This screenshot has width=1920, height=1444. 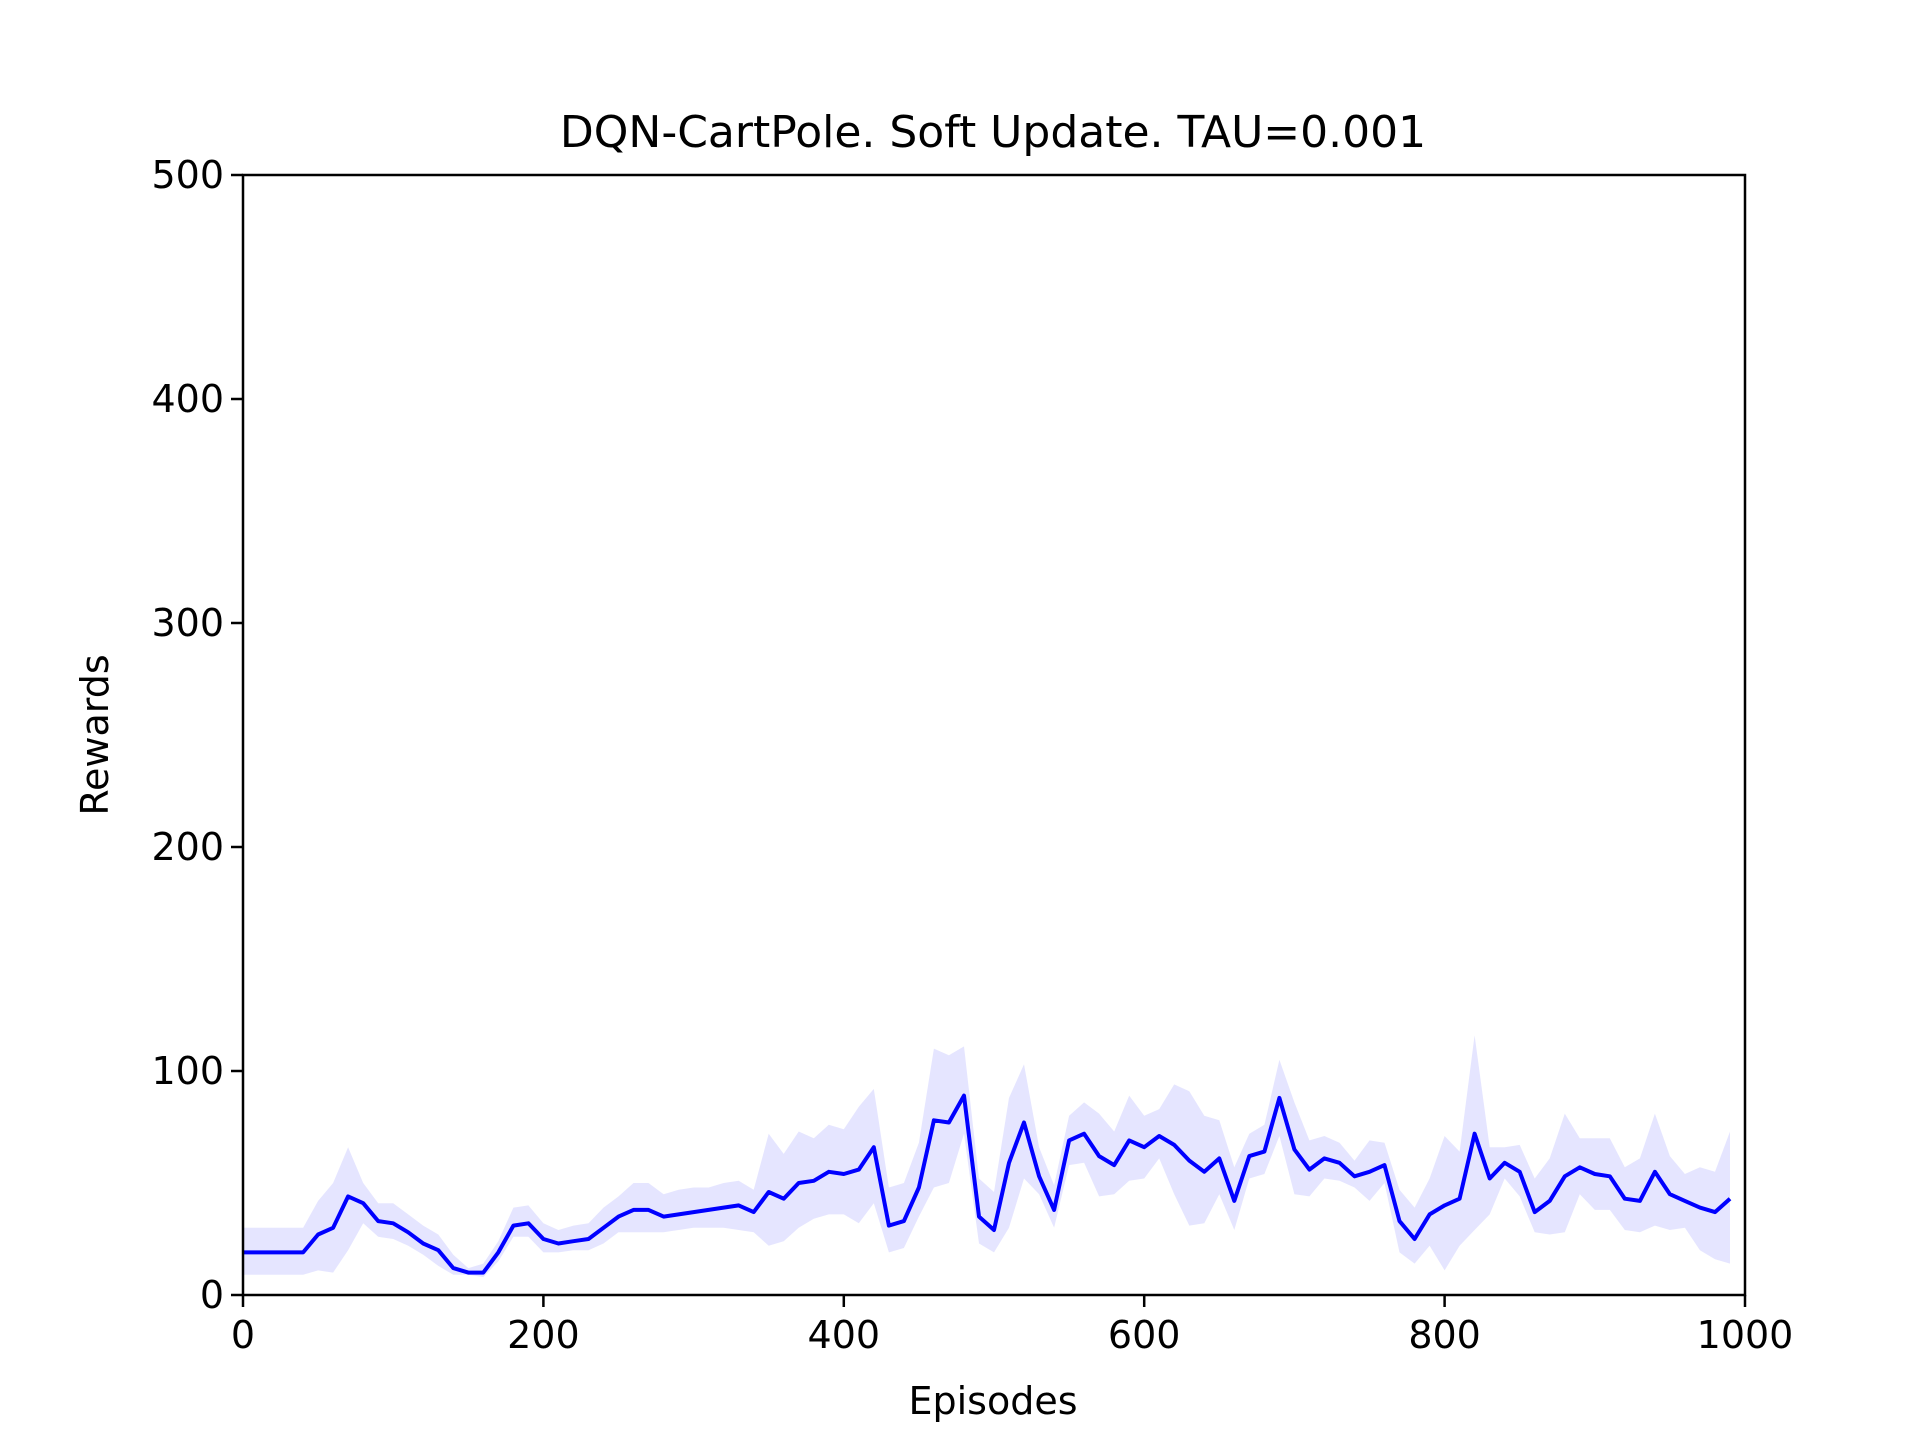 I want to click on x-tick-label: 800, so click(x=1444, y=1335).